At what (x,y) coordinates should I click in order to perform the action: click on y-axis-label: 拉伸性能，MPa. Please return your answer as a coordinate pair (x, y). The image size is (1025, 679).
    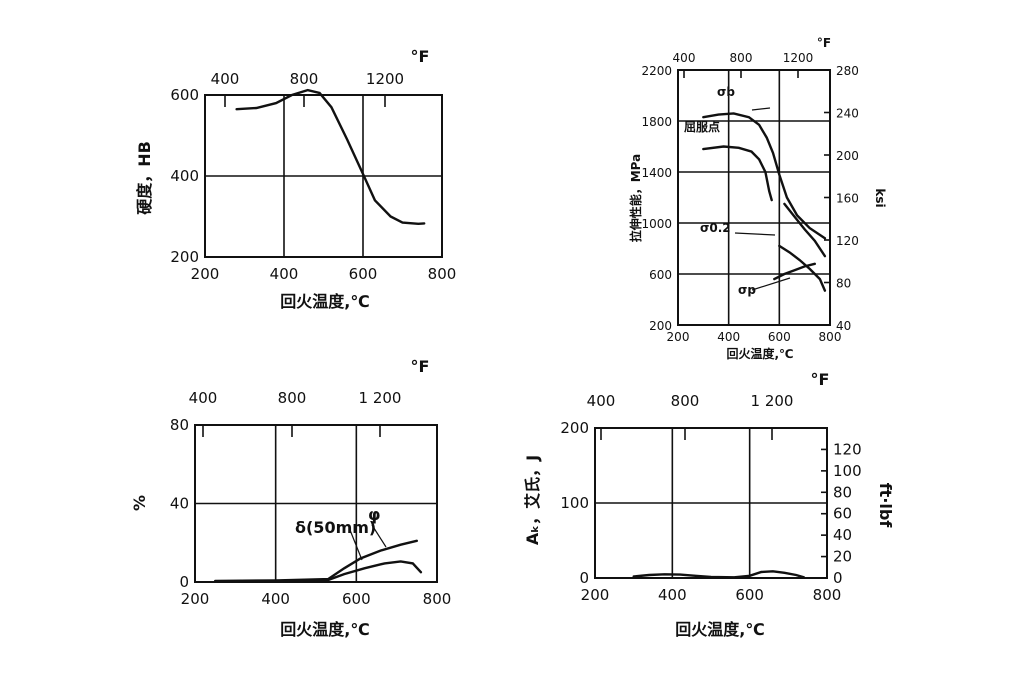
    Looking at the image, I should click on (635, 198).